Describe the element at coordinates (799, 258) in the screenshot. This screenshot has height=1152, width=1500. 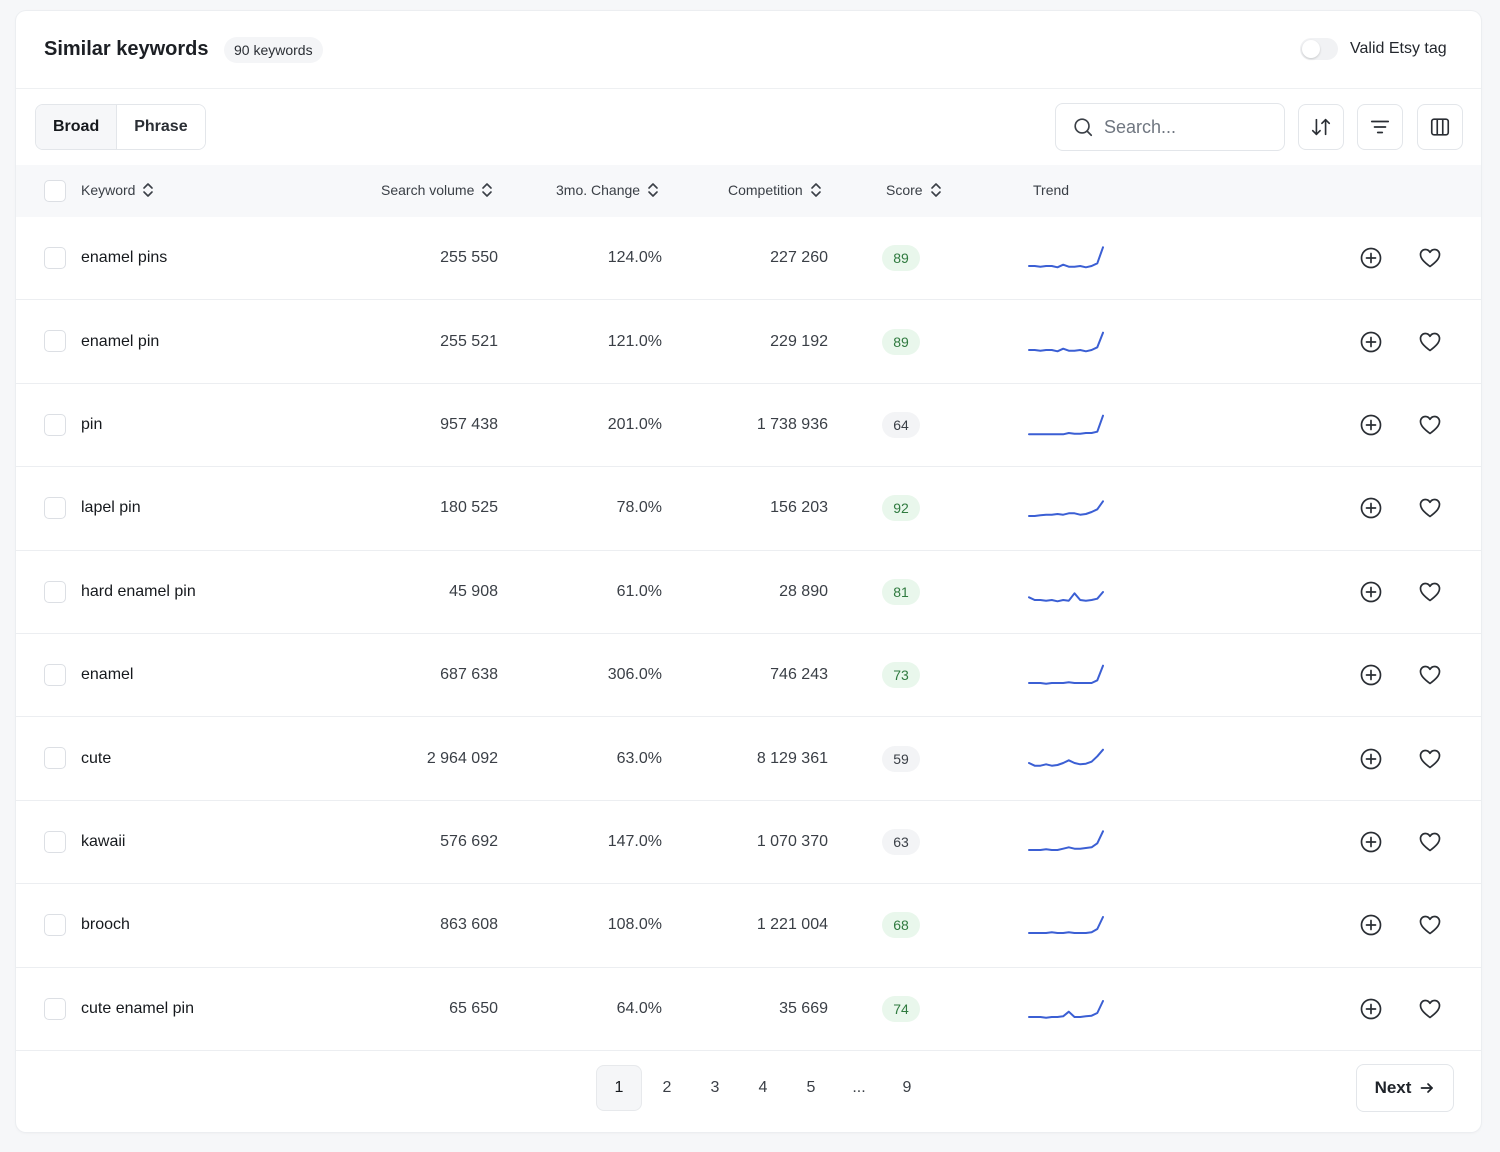
I see `competition-cell: 227 260` at that location.